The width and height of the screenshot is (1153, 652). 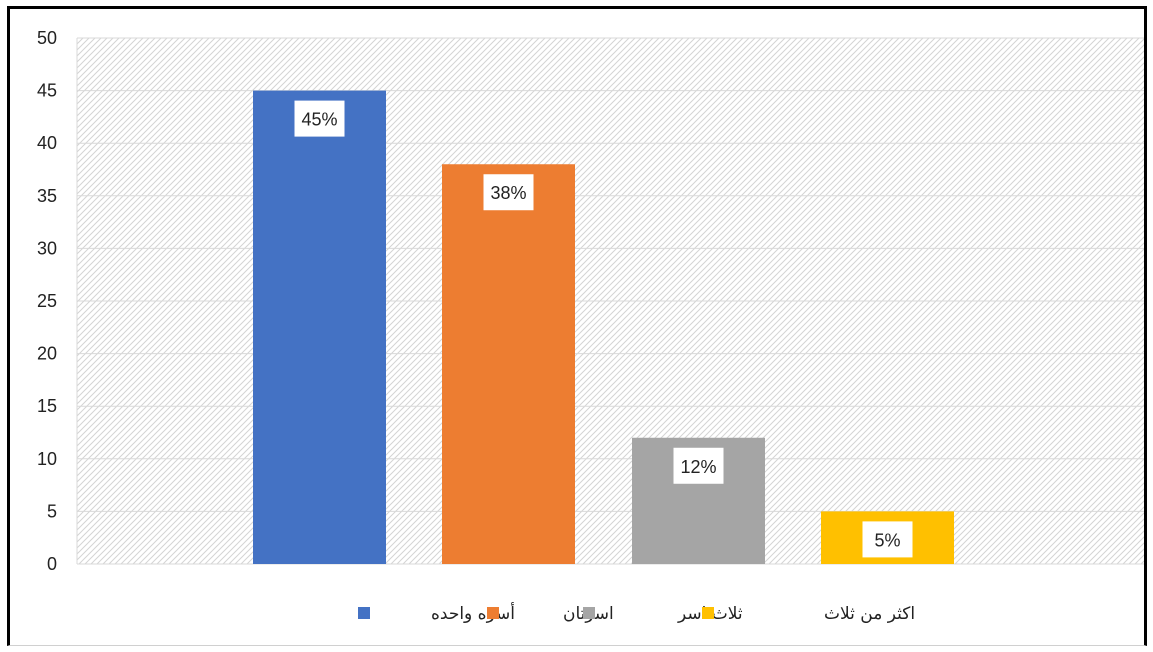 I want to click on y-tick-label: 0, so click(x=52, y=564).